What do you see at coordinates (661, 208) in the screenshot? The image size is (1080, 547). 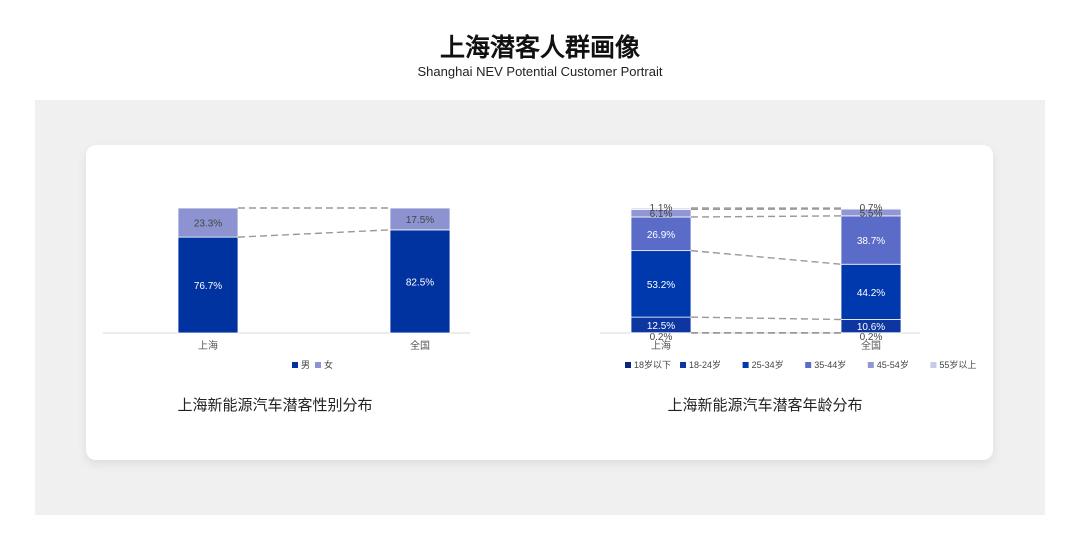 I see `data-label: 1.1%` at bounding box center [661, 208].